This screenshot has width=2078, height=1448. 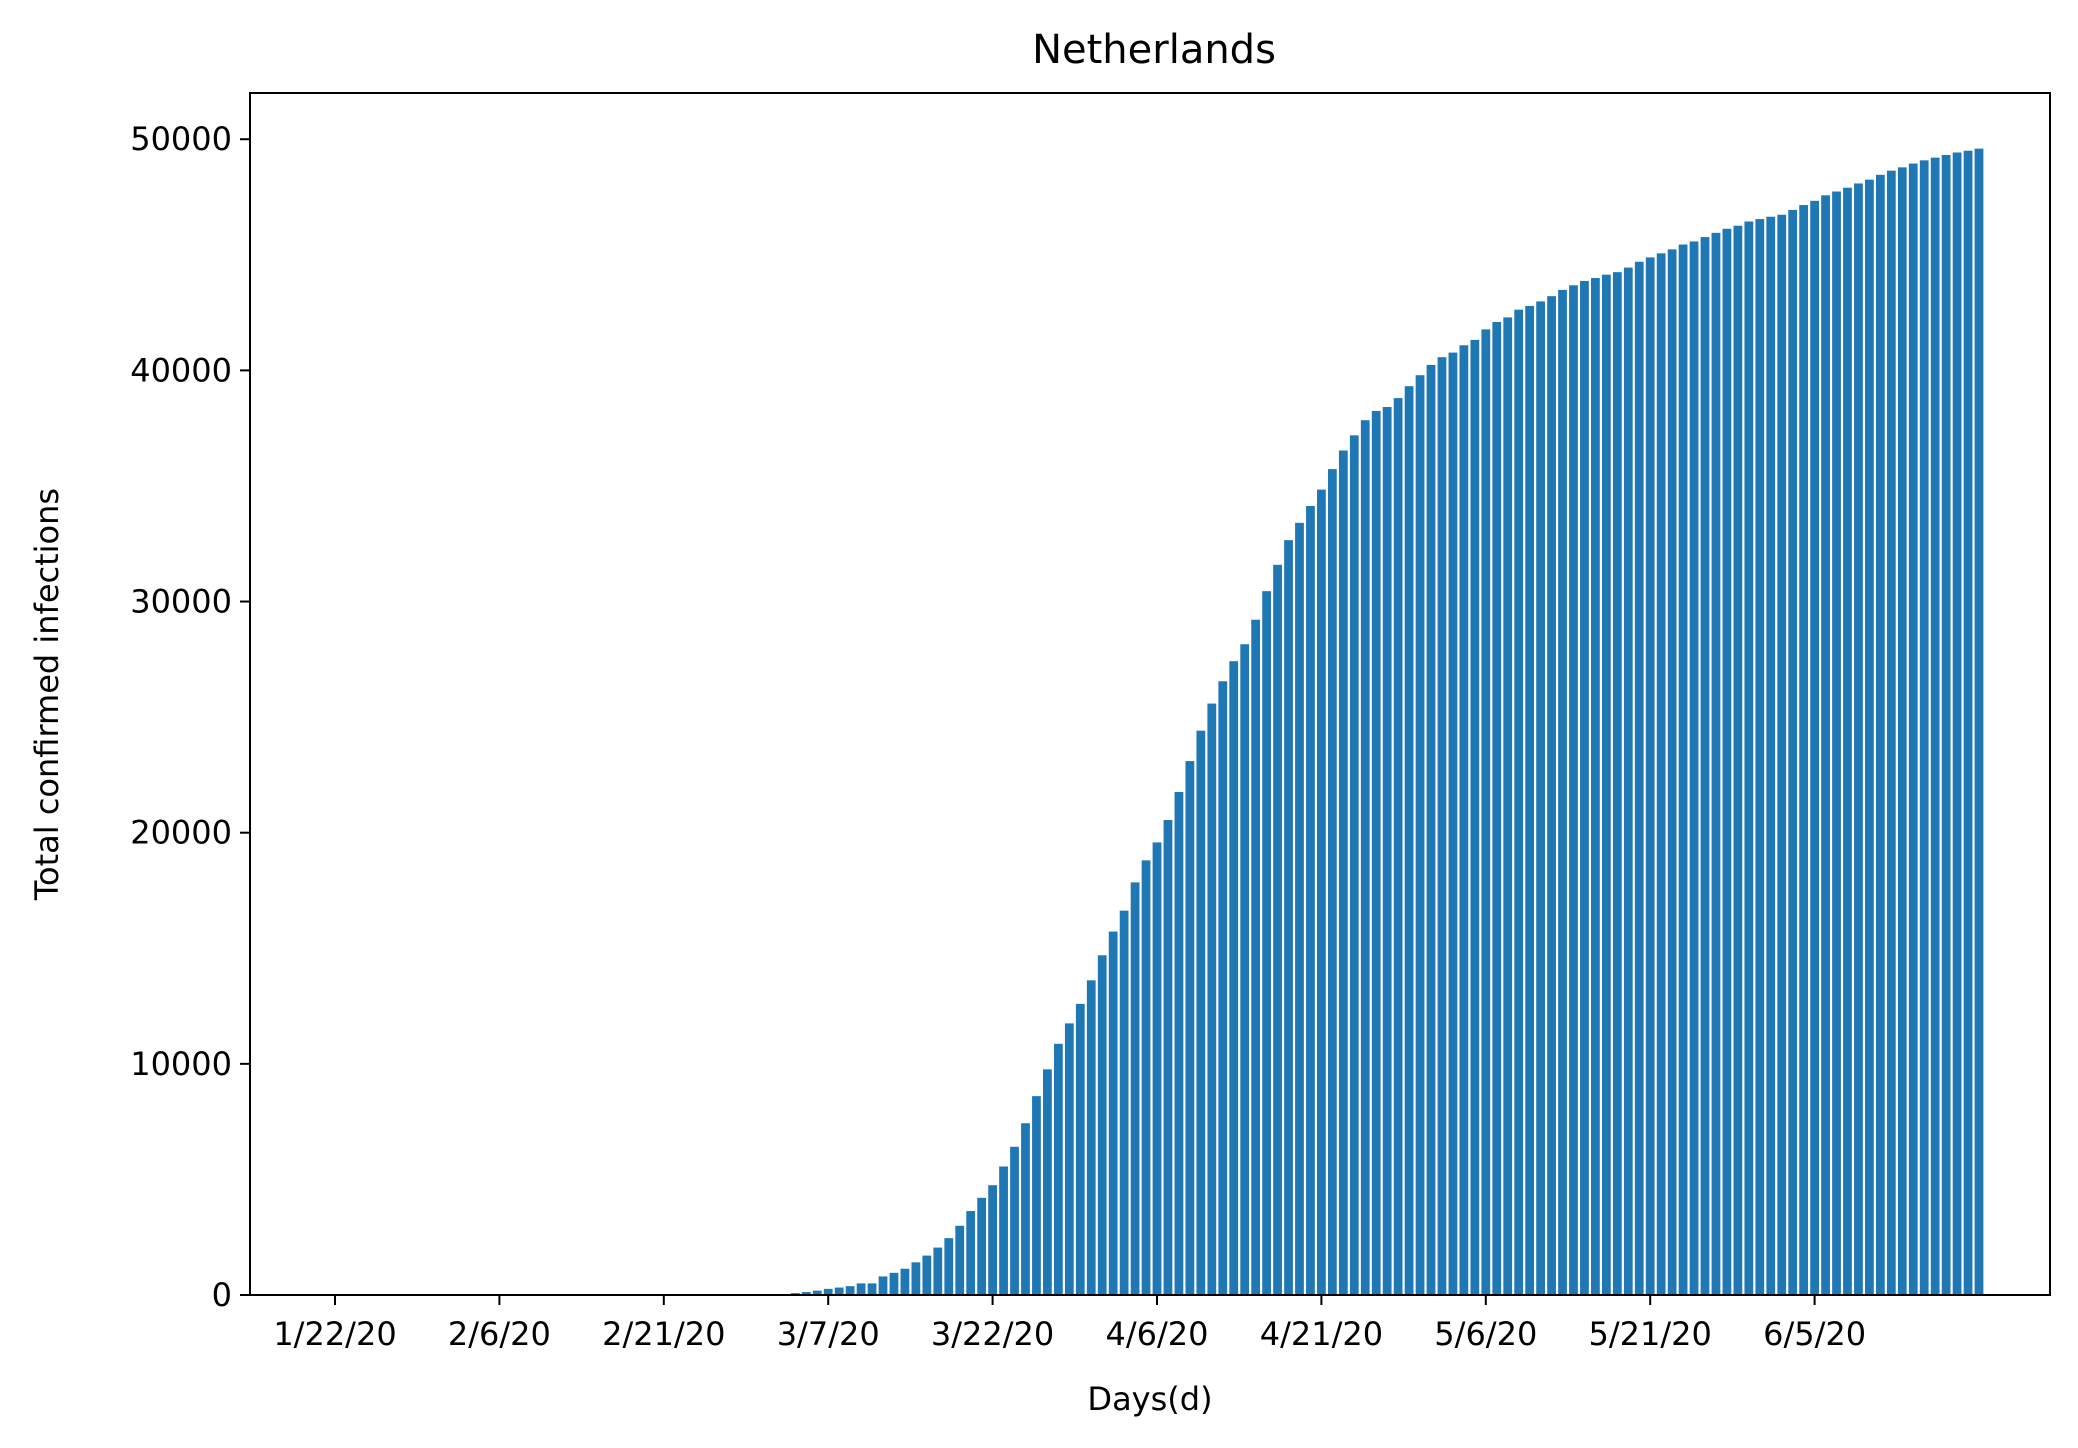 I want to click on y-tick-label: 0, so click(x=222, y=1295).